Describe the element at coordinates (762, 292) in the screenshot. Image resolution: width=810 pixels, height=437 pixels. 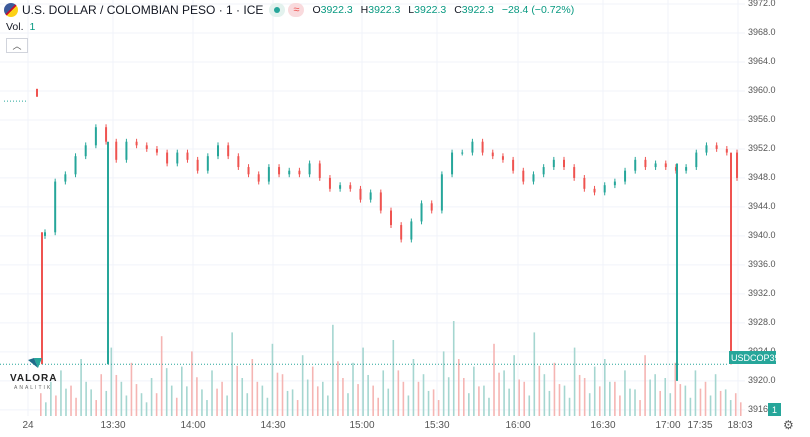
I see `price-tick-label: 3932.0` at that location.